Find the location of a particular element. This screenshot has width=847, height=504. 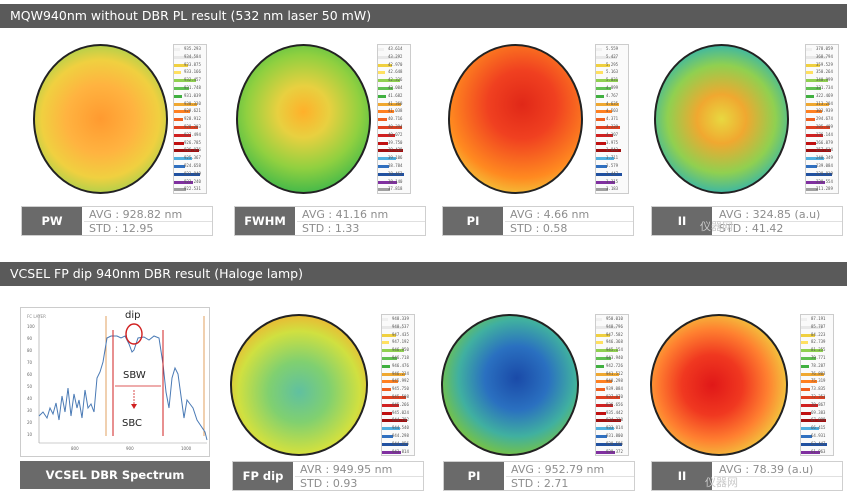

scale-tick-label: 257.614 is located at coordinates (824, 150).